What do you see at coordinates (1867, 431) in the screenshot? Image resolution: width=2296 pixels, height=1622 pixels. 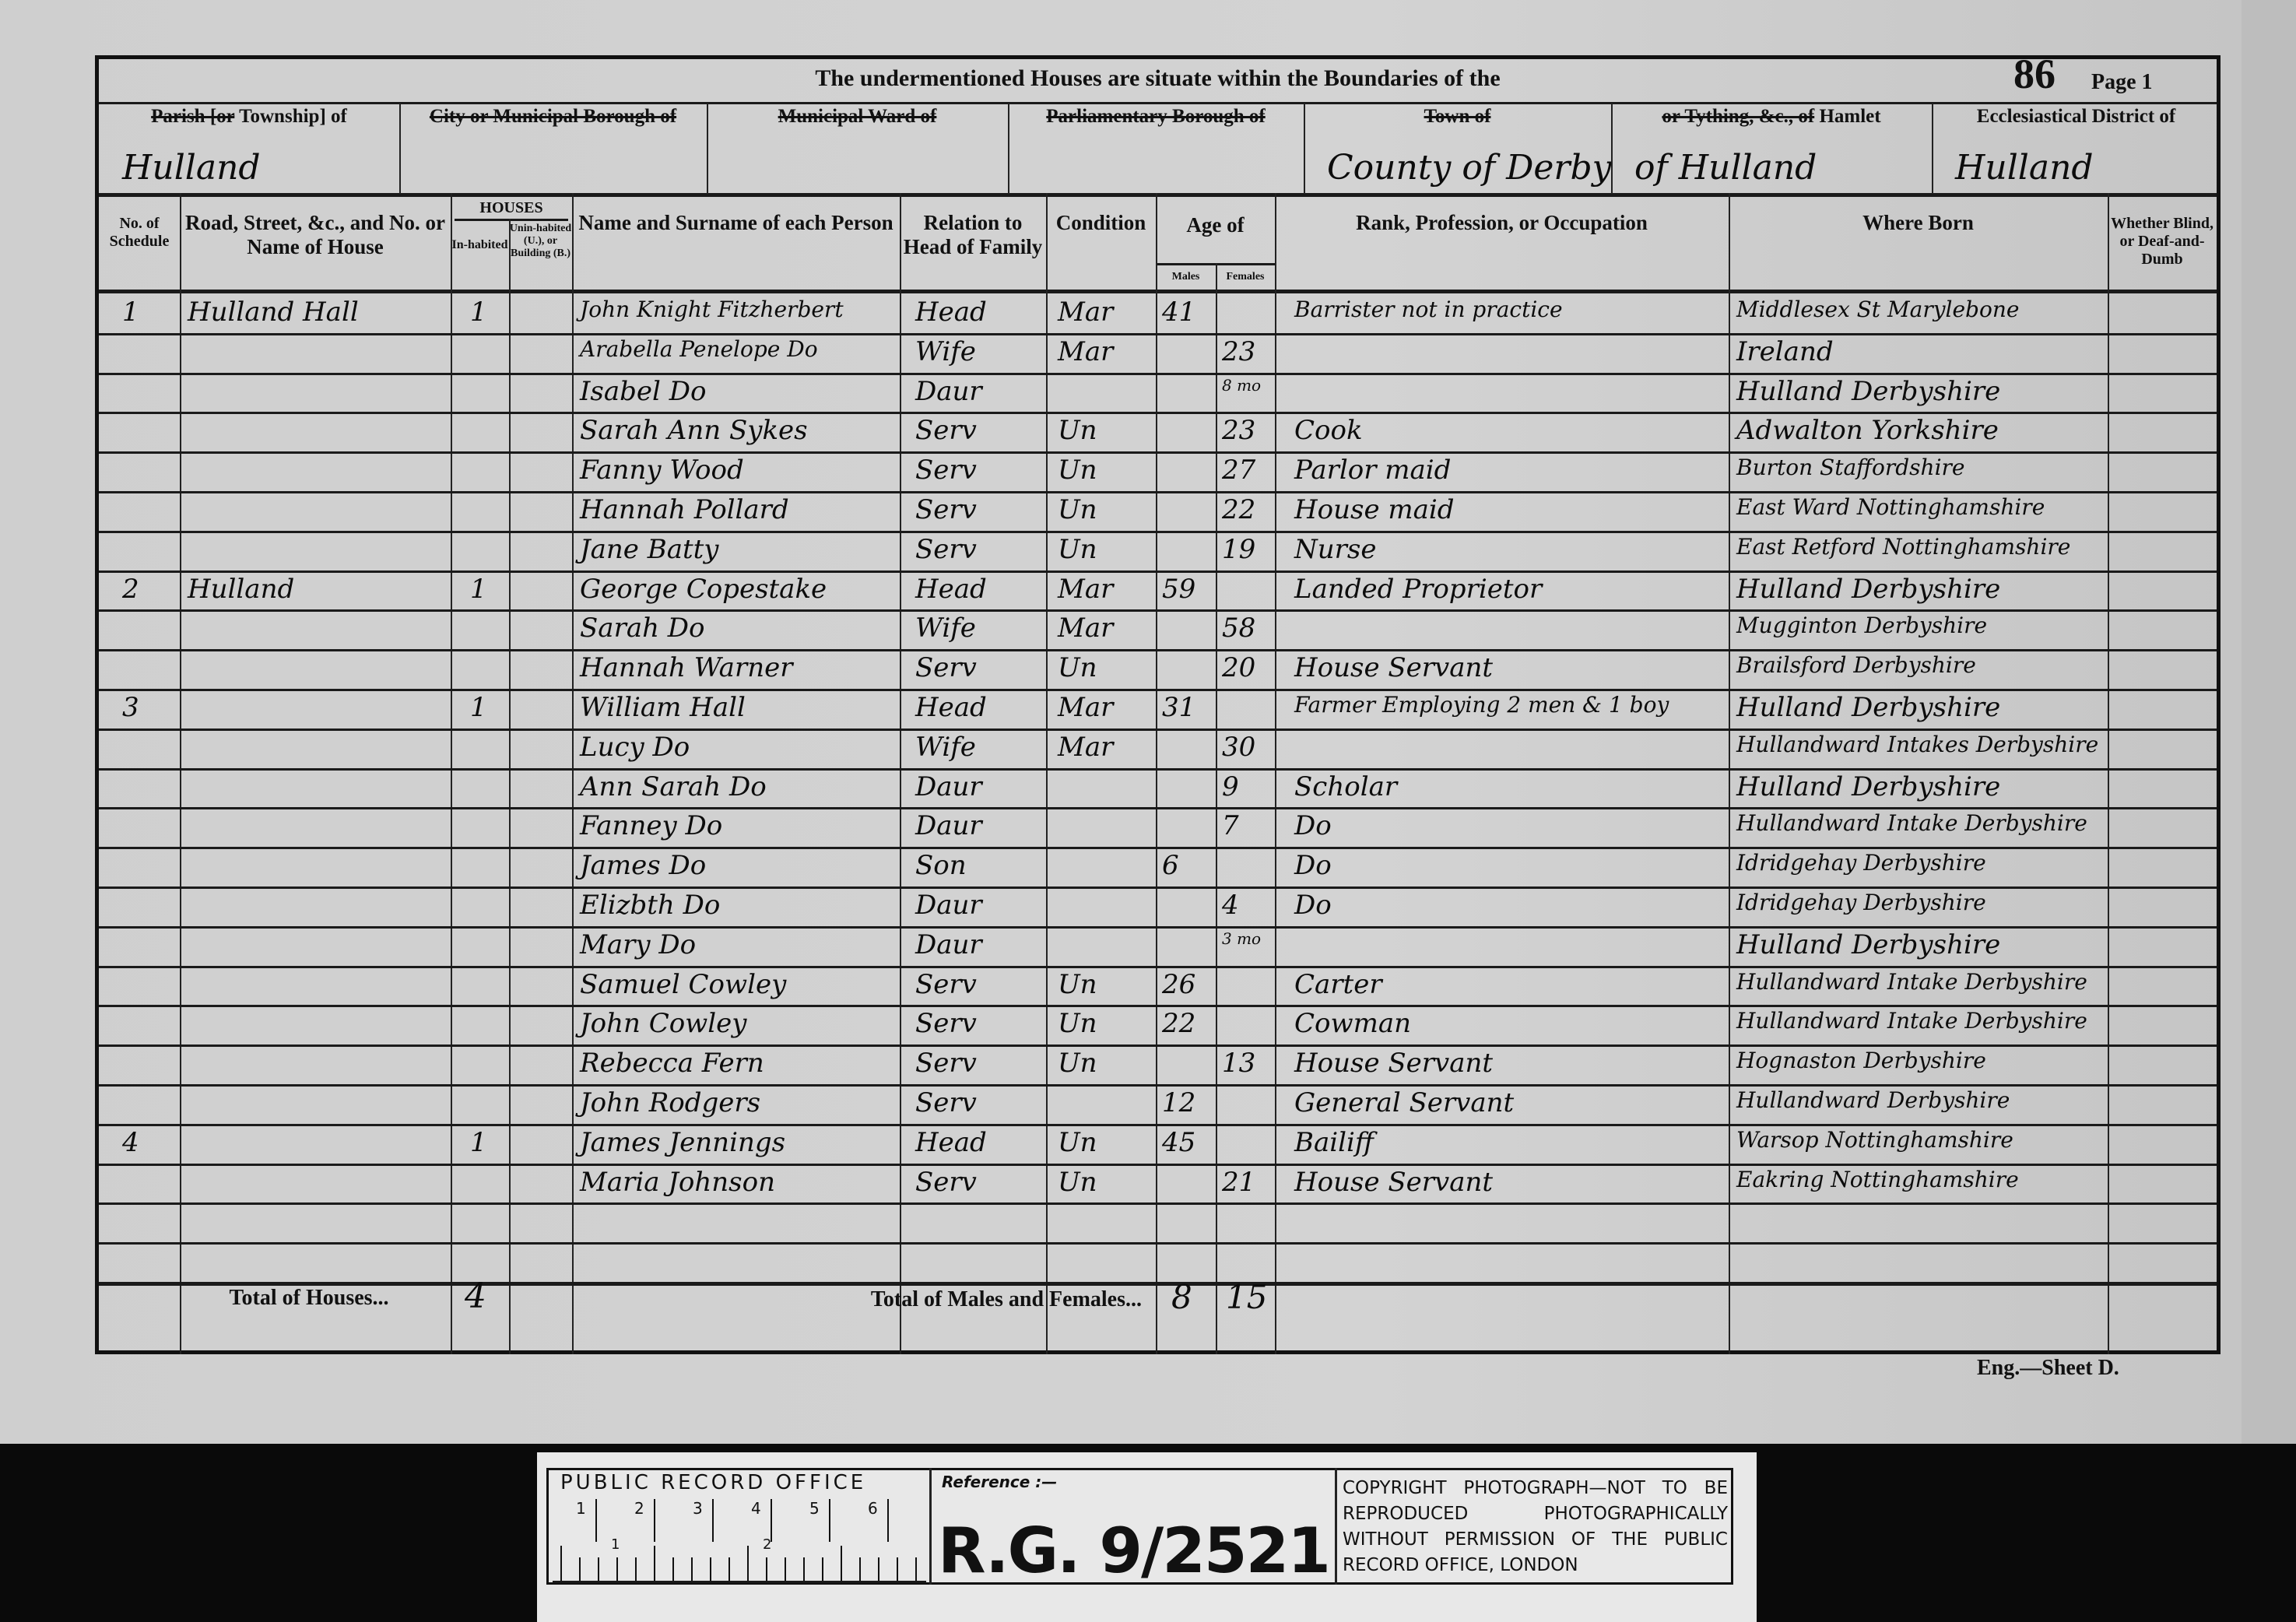 I see `cell-born: Adwalton Yorkshire` at bounding box center [1867, 431].